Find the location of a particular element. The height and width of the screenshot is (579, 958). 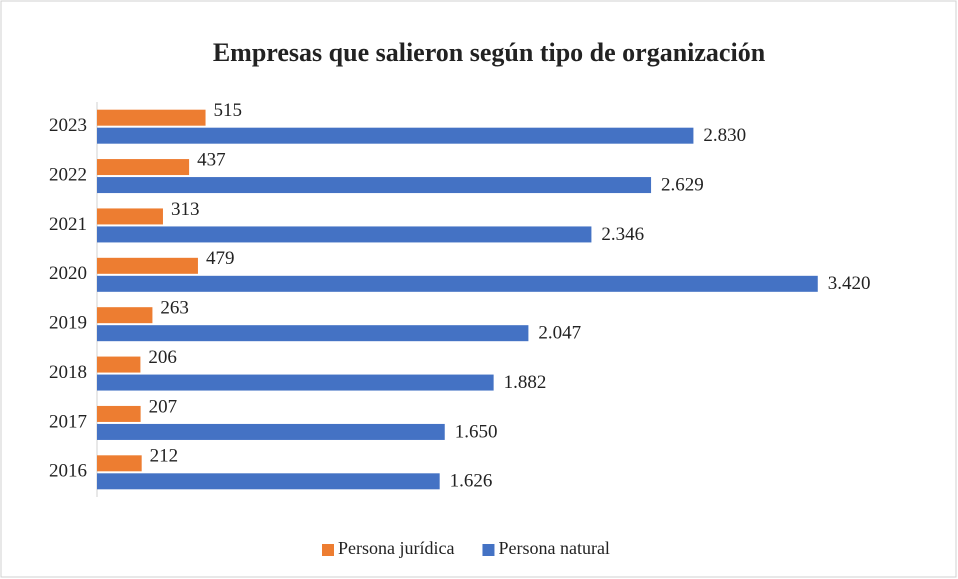

data-label: 1.626 is located at coordinates (471, 481).